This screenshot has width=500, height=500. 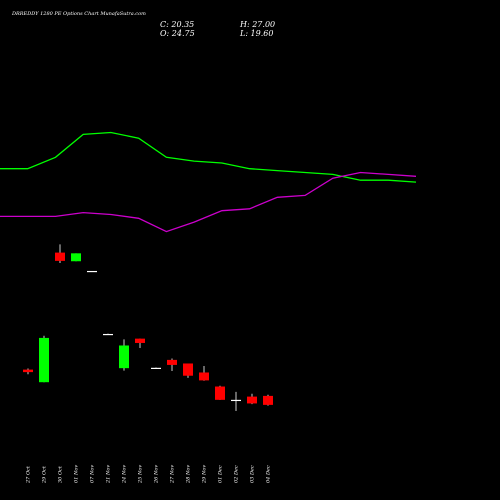 What do you see at coordinates (221, 474) in the screenshot?
I see `x-tick-label: 01 Dec` at bounding box center [221, 474].